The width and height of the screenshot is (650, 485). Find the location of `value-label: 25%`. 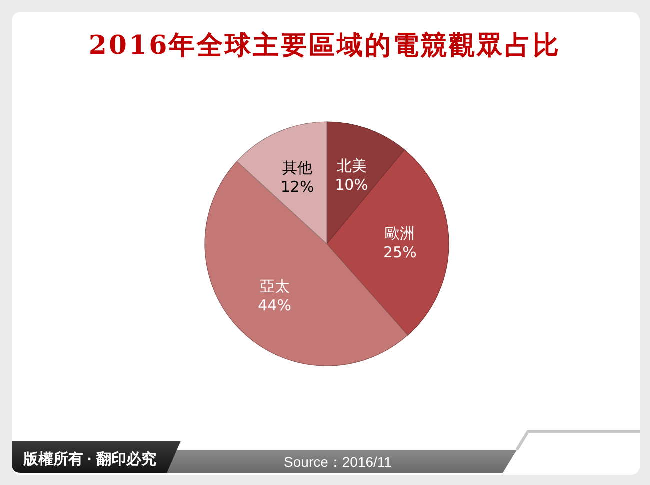

value-label: 25% is located at coordinates (400, 253).